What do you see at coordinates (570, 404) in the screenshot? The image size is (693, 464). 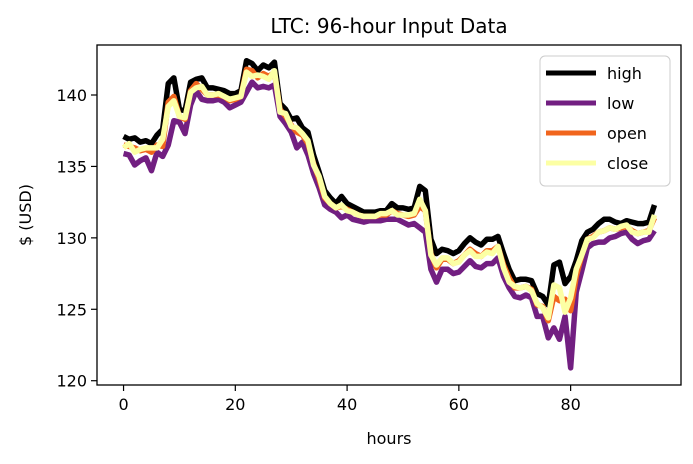 I see `x-tick-label: 80` at bounding box center [570, 404].